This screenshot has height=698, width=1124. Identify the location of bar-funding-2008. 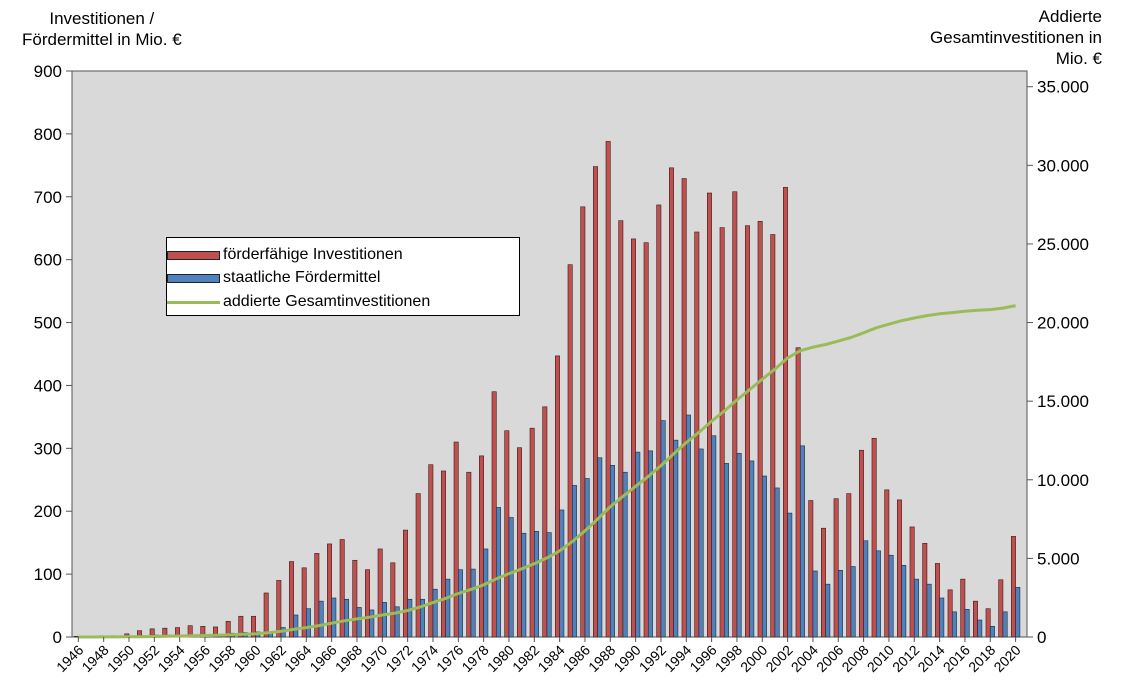
(866, 589).